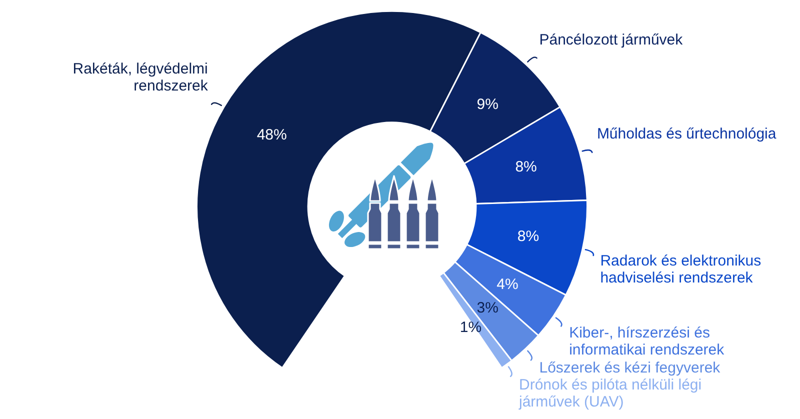  I want to click on slice-label: Lőszerek és kézi fegyverek, so click(630, 368).